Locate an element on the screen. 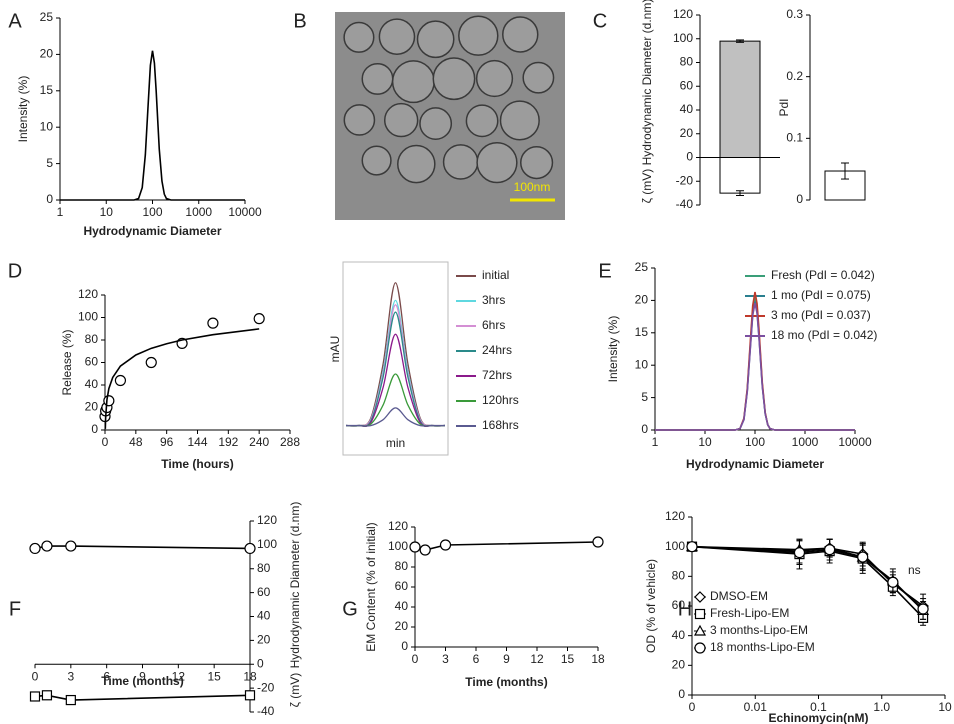 The height and width of the screenshot is (724, 954). y-tick-label: 60 is located at coordinates (264, 592).